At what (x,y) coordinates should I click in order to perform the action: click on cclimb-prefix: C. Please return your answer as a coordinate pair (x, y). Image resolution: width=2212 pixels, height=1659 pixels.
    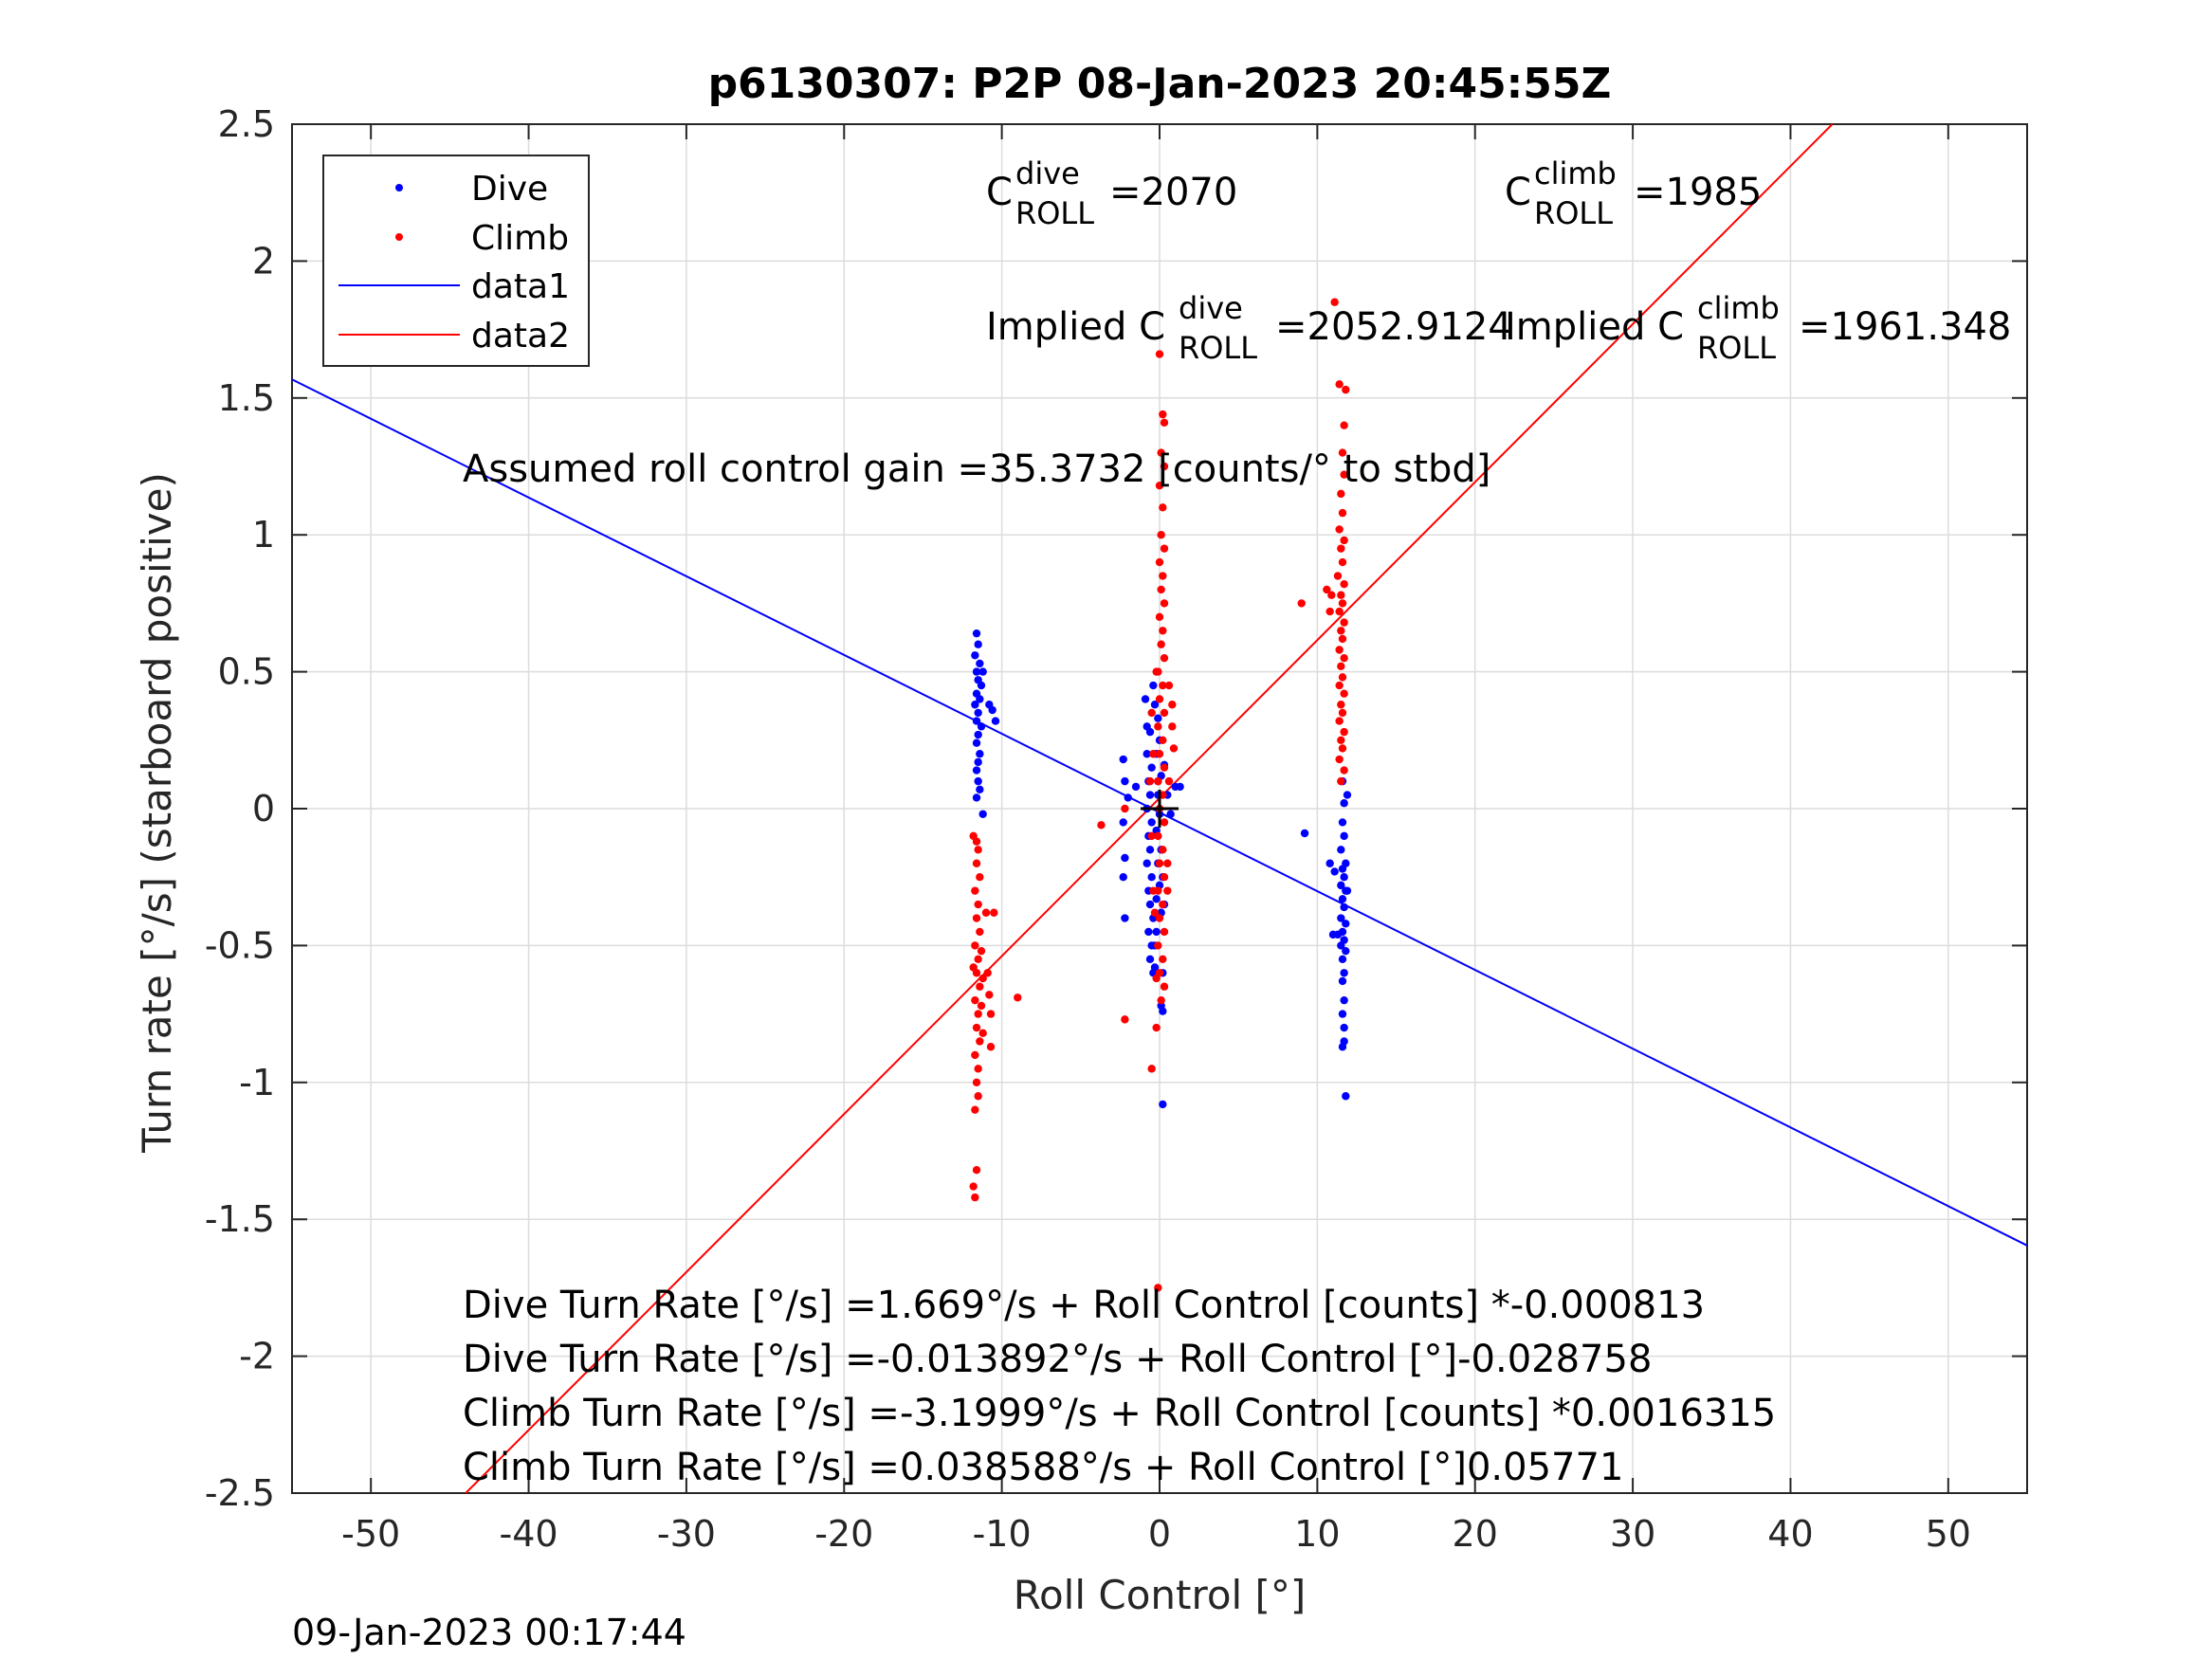
    Looking at the image, I should click on (1518, 192).